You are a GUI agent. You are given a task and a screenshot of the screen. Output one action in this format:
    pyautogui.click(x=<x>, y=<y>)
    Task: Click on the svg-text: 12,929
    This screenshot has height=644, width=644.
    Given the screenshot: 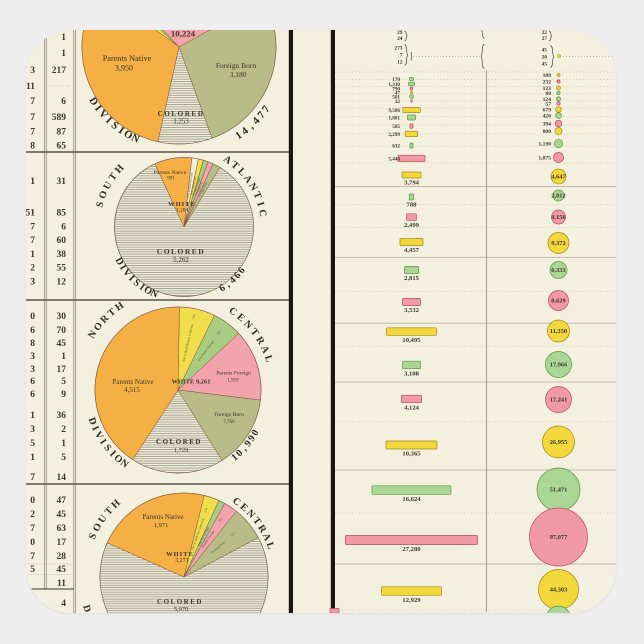 What is the action you would take?
    pyautogui.click(x=411, y=600)
    